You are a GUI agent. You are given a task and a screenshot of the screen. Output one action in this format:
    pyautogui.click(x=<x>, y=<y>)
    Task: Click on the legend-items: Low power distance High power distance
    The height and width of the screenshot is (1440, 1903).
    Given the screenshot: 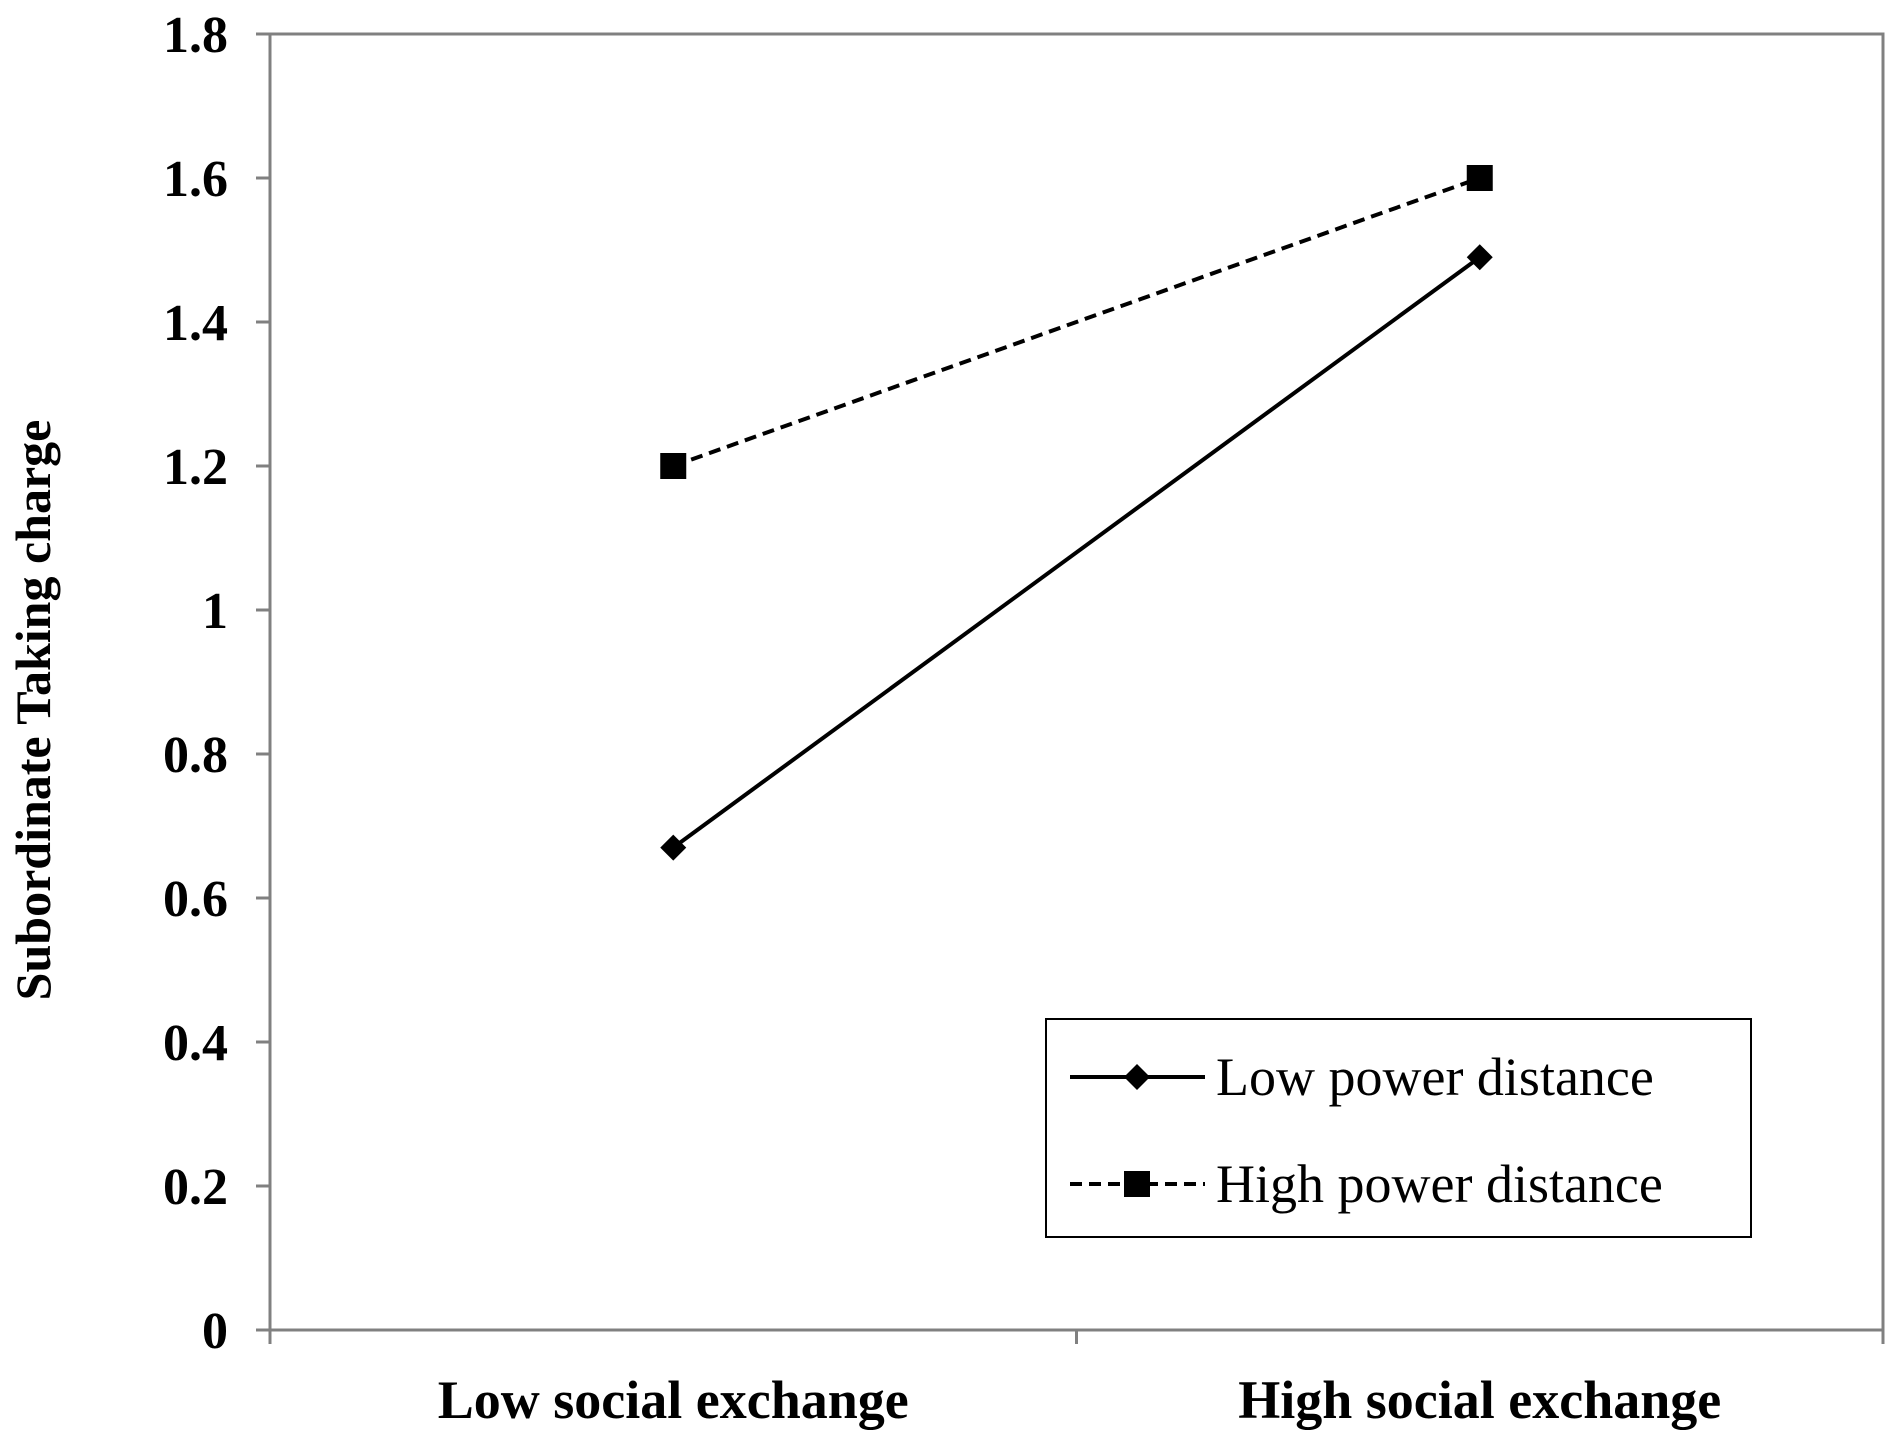 What is the action you would take?
    pyautogui.click(x=1366, y=1130)
    